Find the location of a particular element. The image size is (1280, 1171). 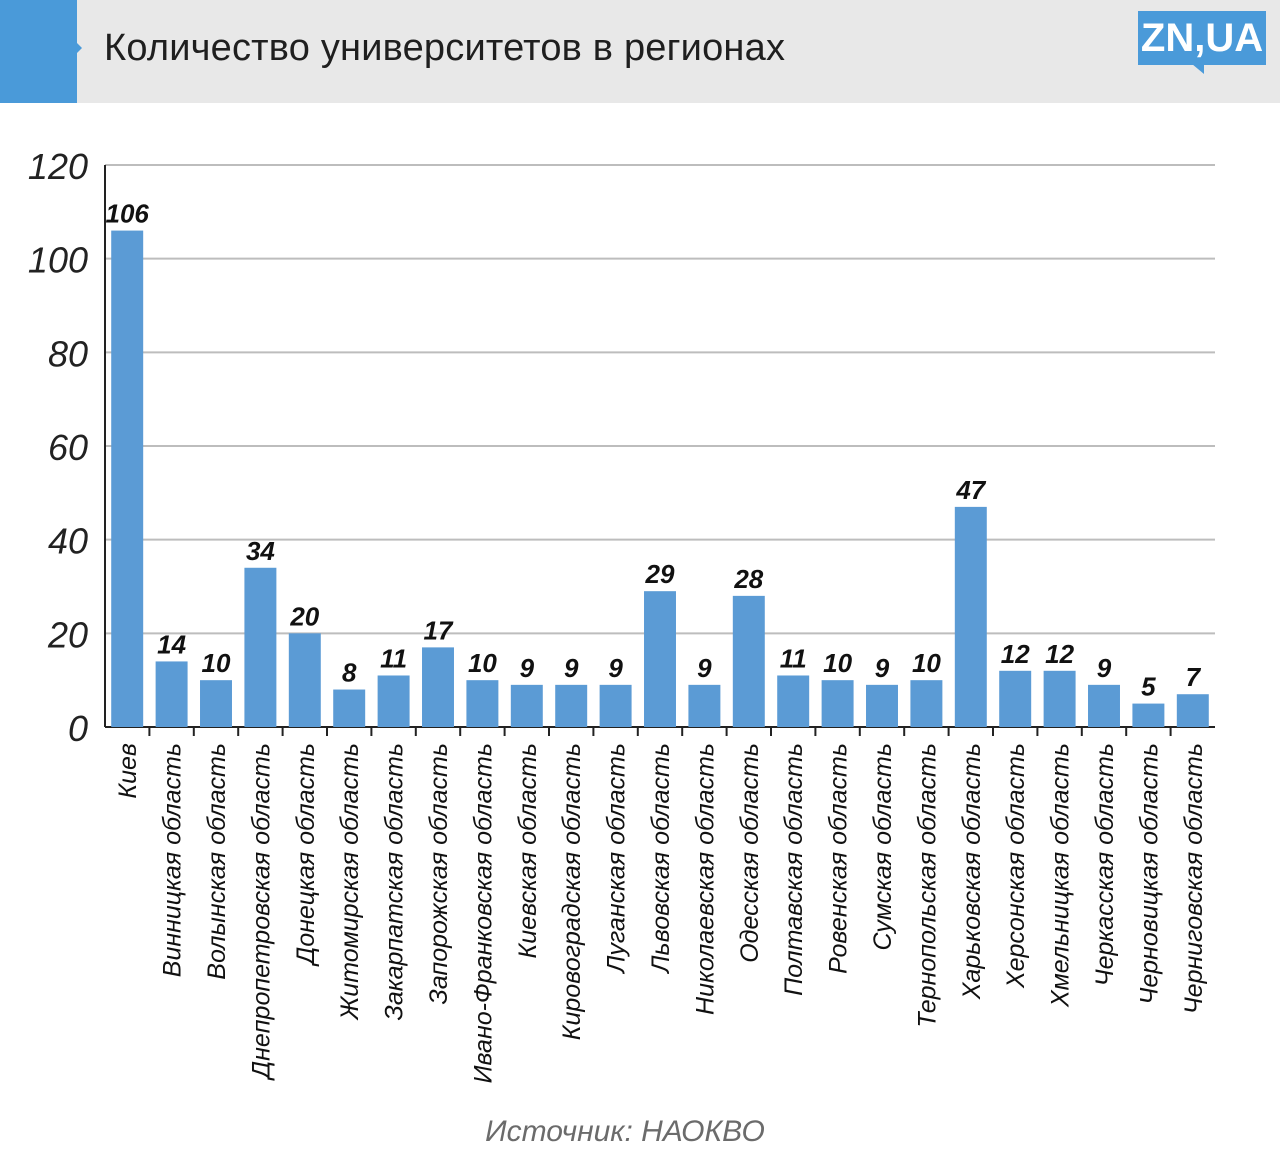

data-label: 106 is located at coordinates (128, 214).